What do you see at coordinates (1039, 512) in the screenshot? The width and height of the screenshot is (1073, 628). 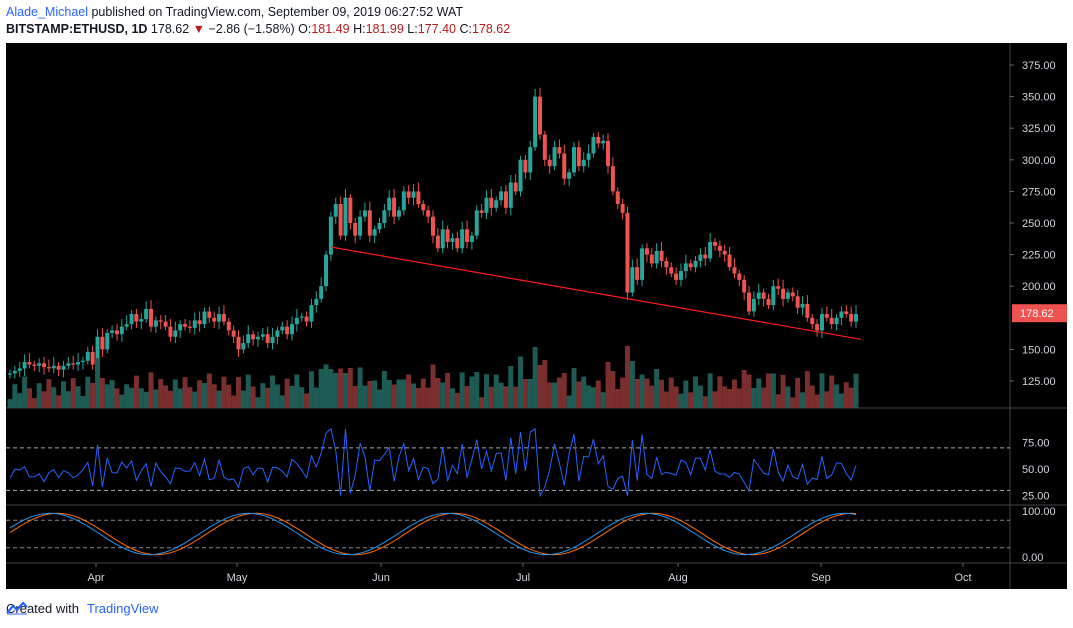 I see `stoch-tick-label: 100.00` at bounding box center [1039, 512].